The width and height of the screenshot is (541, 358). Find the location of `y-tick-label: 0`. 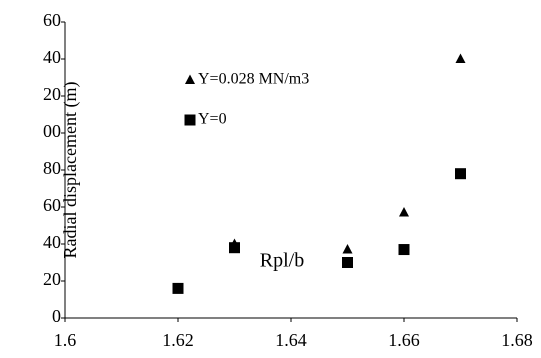

y-tick-label: 0 is located at coordinates (56, 316).